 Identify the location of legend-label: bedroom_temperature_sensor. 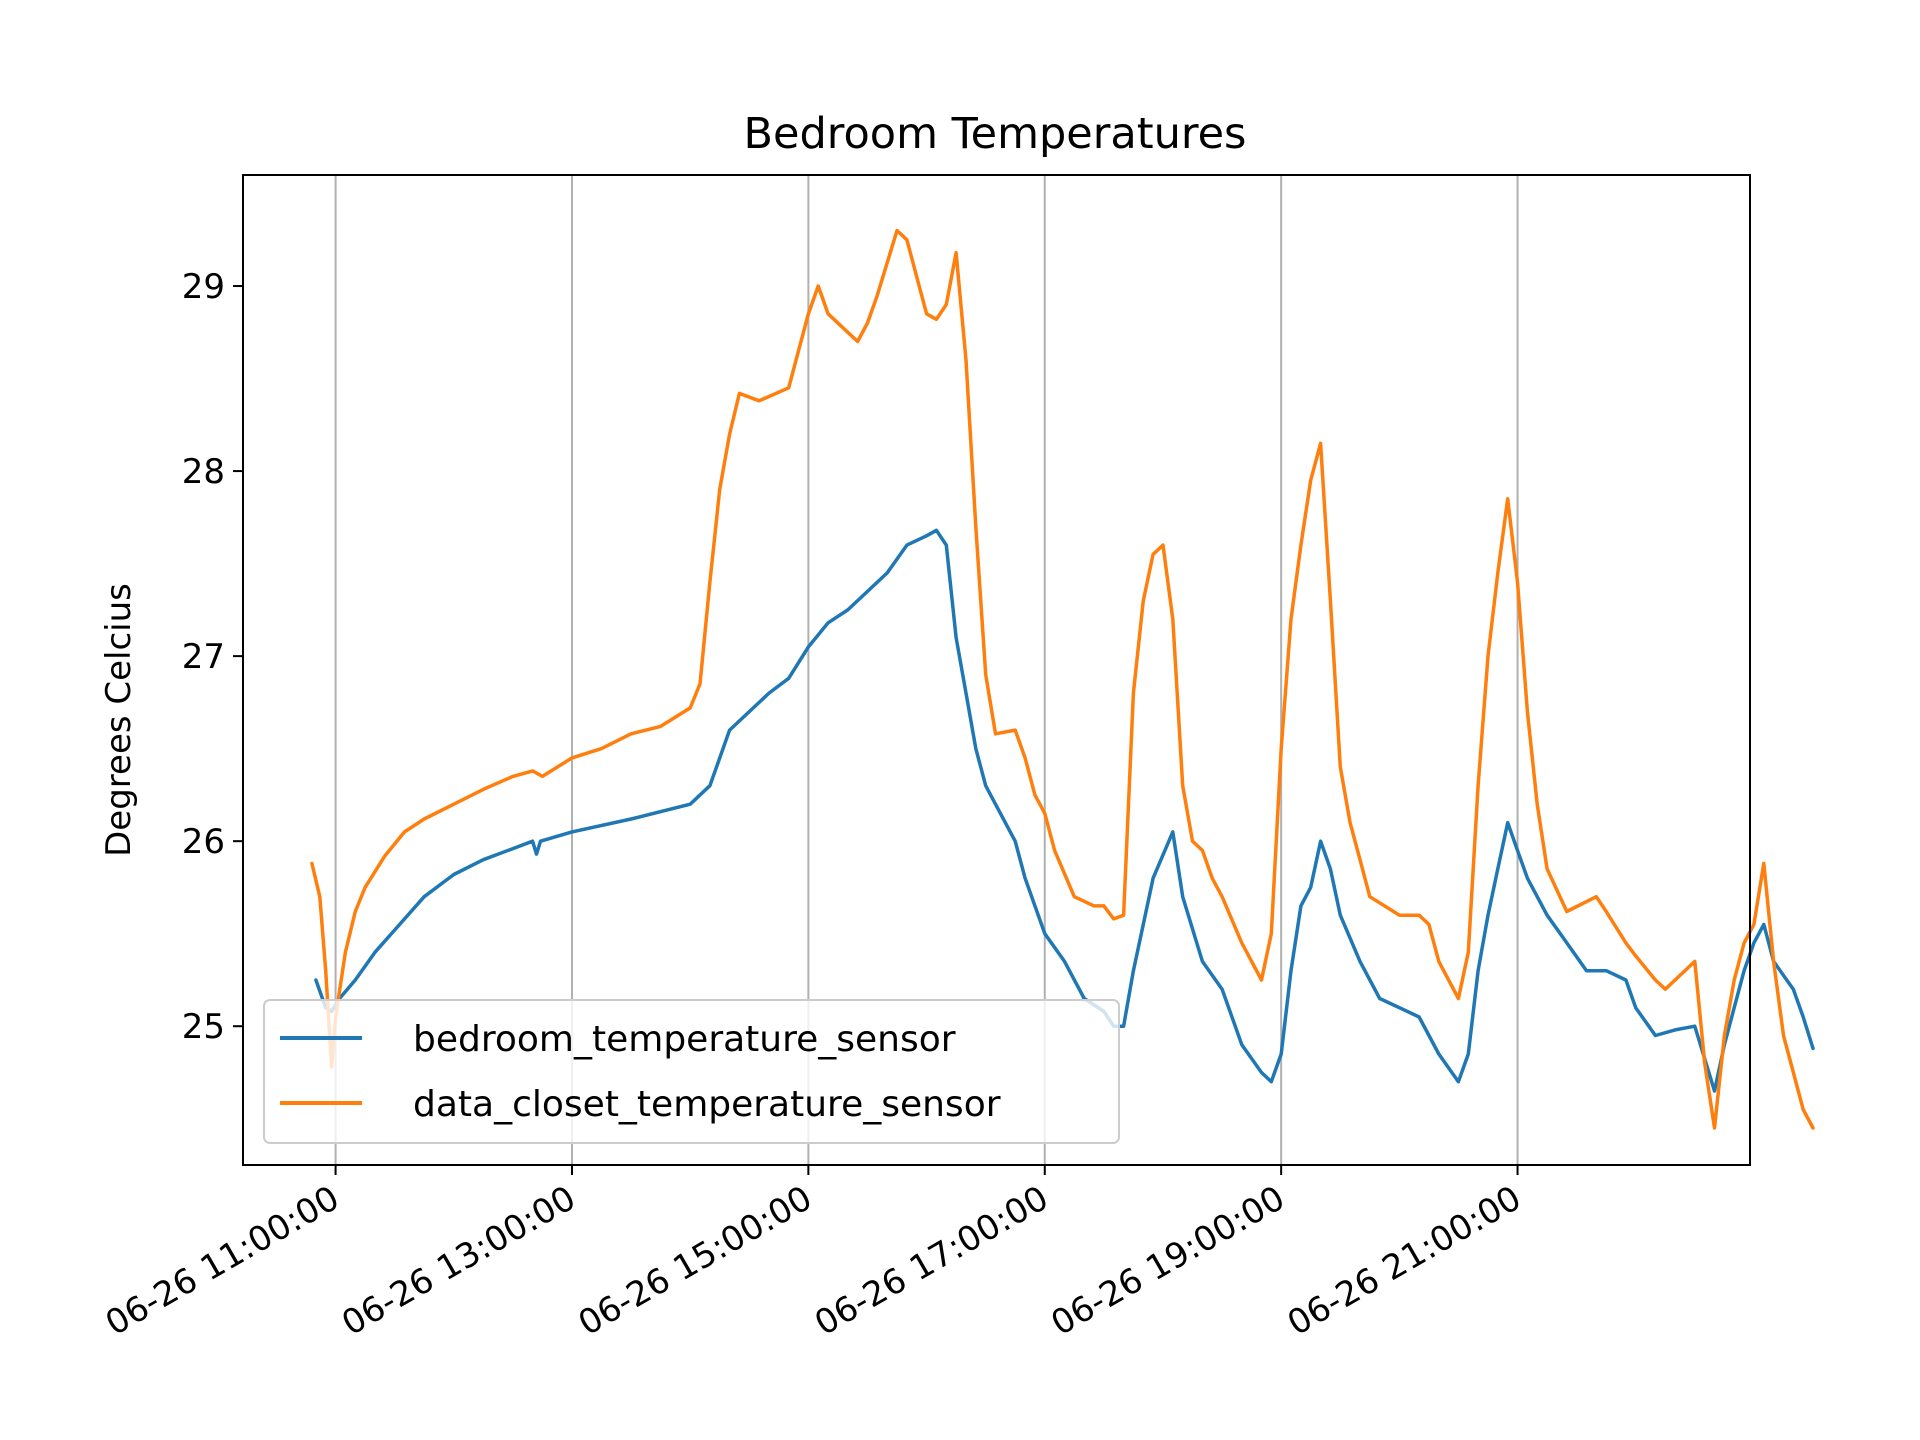
(684, 1039).